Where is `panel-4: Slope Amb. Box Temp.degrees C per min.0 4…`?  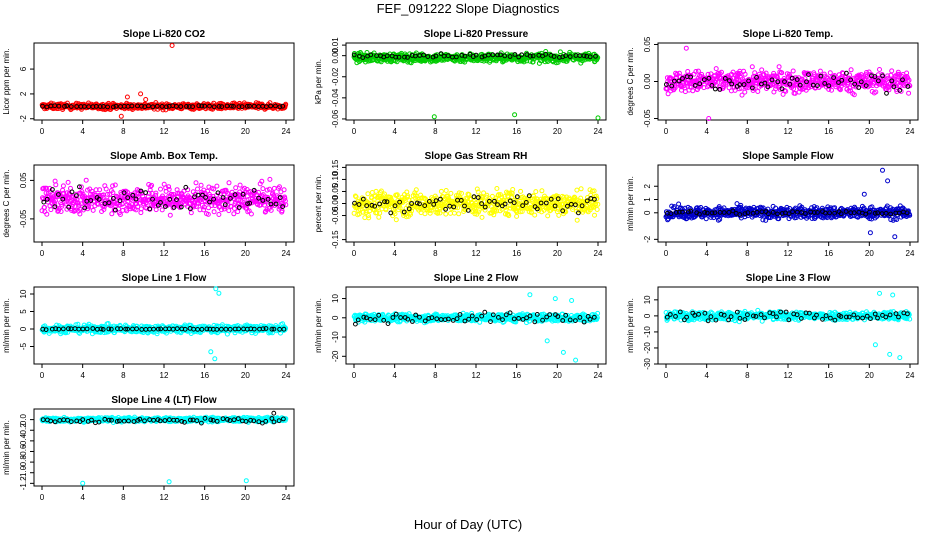
panel-4: Slope Amb. Box Temp.degrees C per min.0 4… is located at coordinates (148, 204).